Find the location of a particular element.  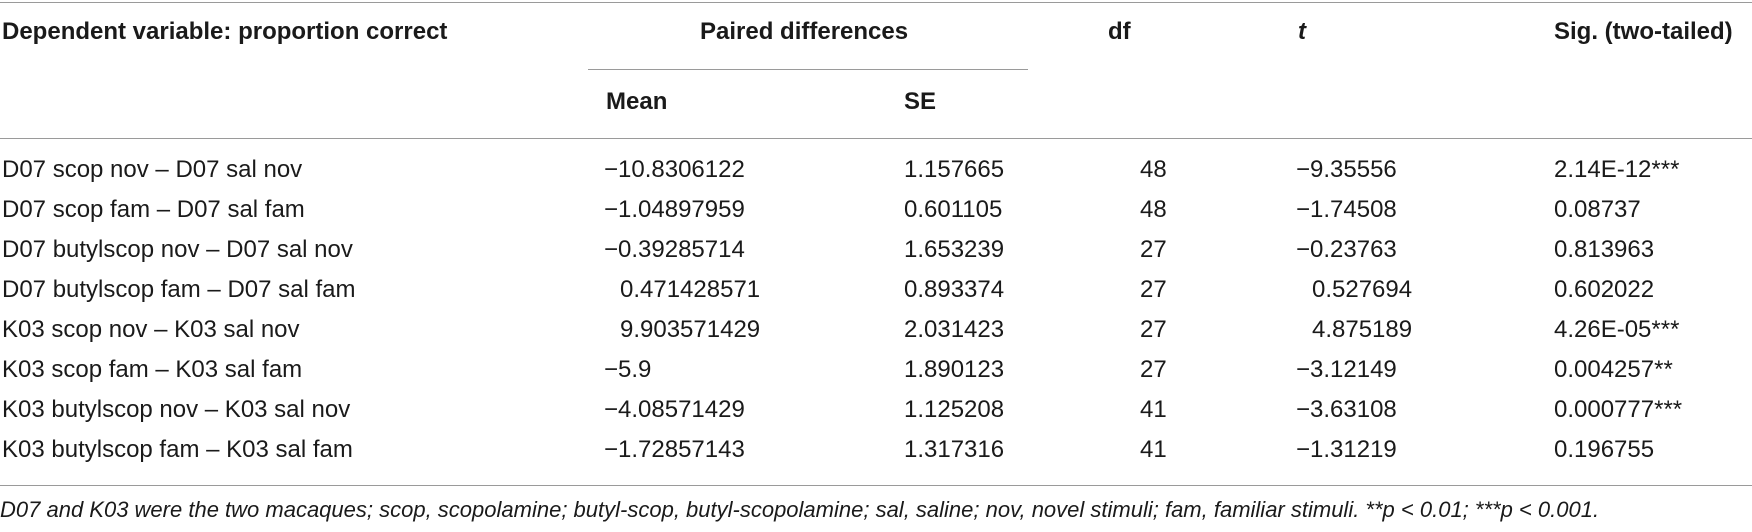

header-bottom-rule is located at coordinates (876, 138).